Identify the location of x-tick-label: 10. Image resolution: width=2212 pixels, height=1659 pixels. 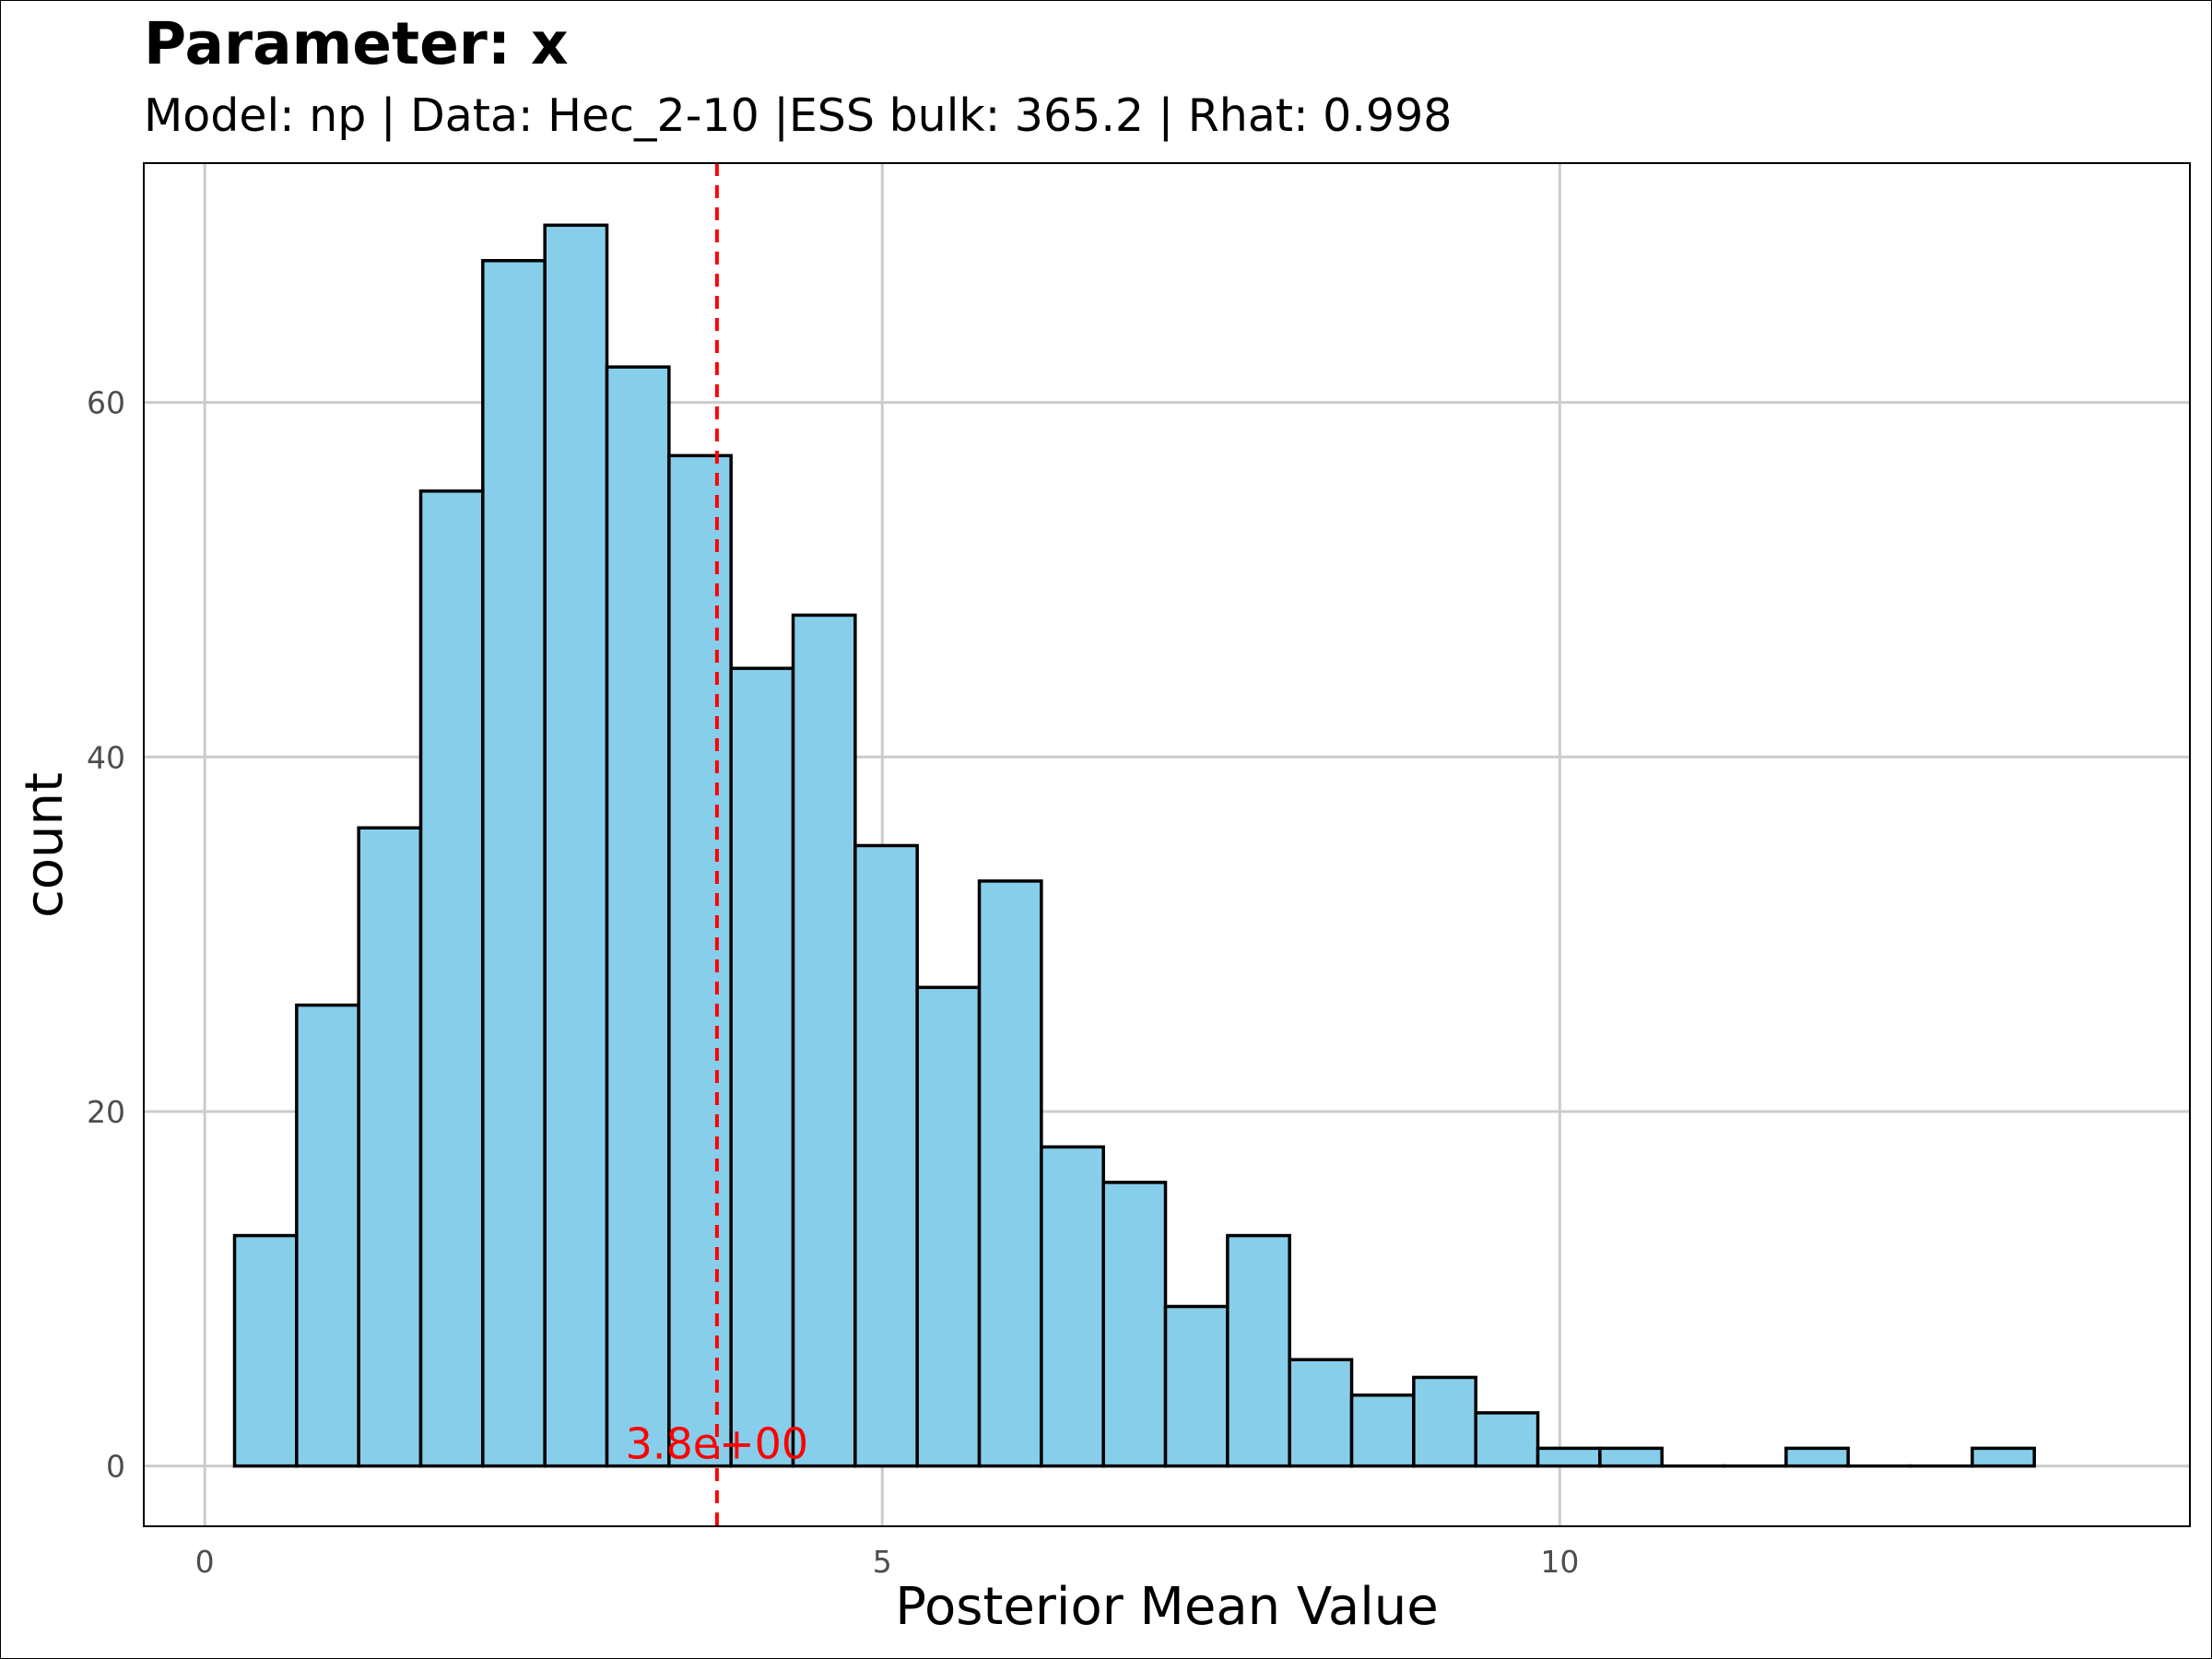
(1559, 1562).